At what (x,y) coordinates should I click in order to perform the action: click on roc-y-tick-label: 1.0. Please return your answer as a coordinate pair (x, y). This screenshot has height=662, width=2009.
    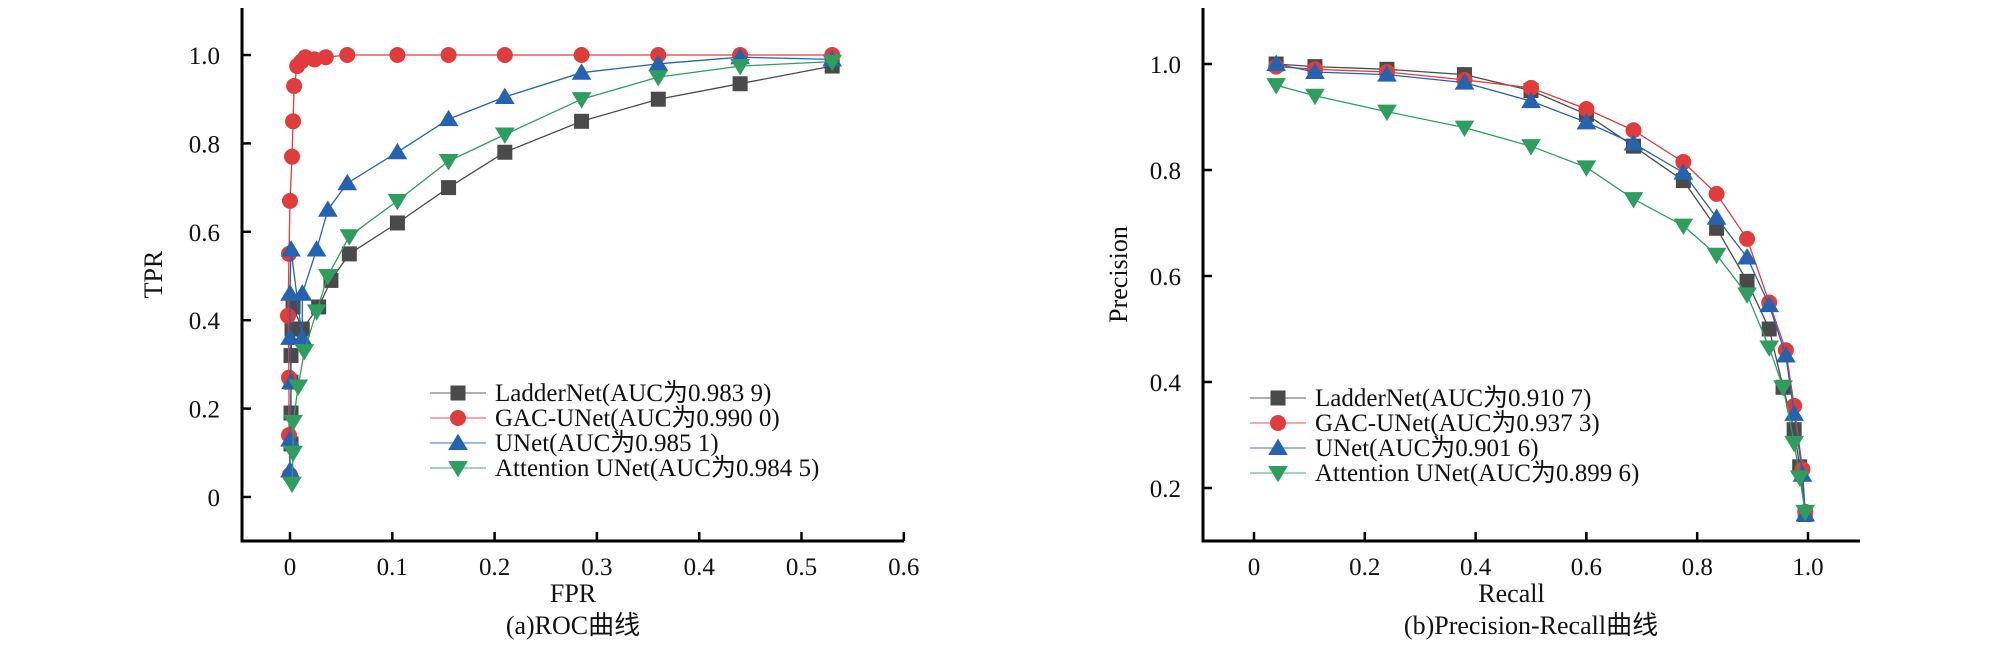
    Looking at the image, I should click on (204, 56).